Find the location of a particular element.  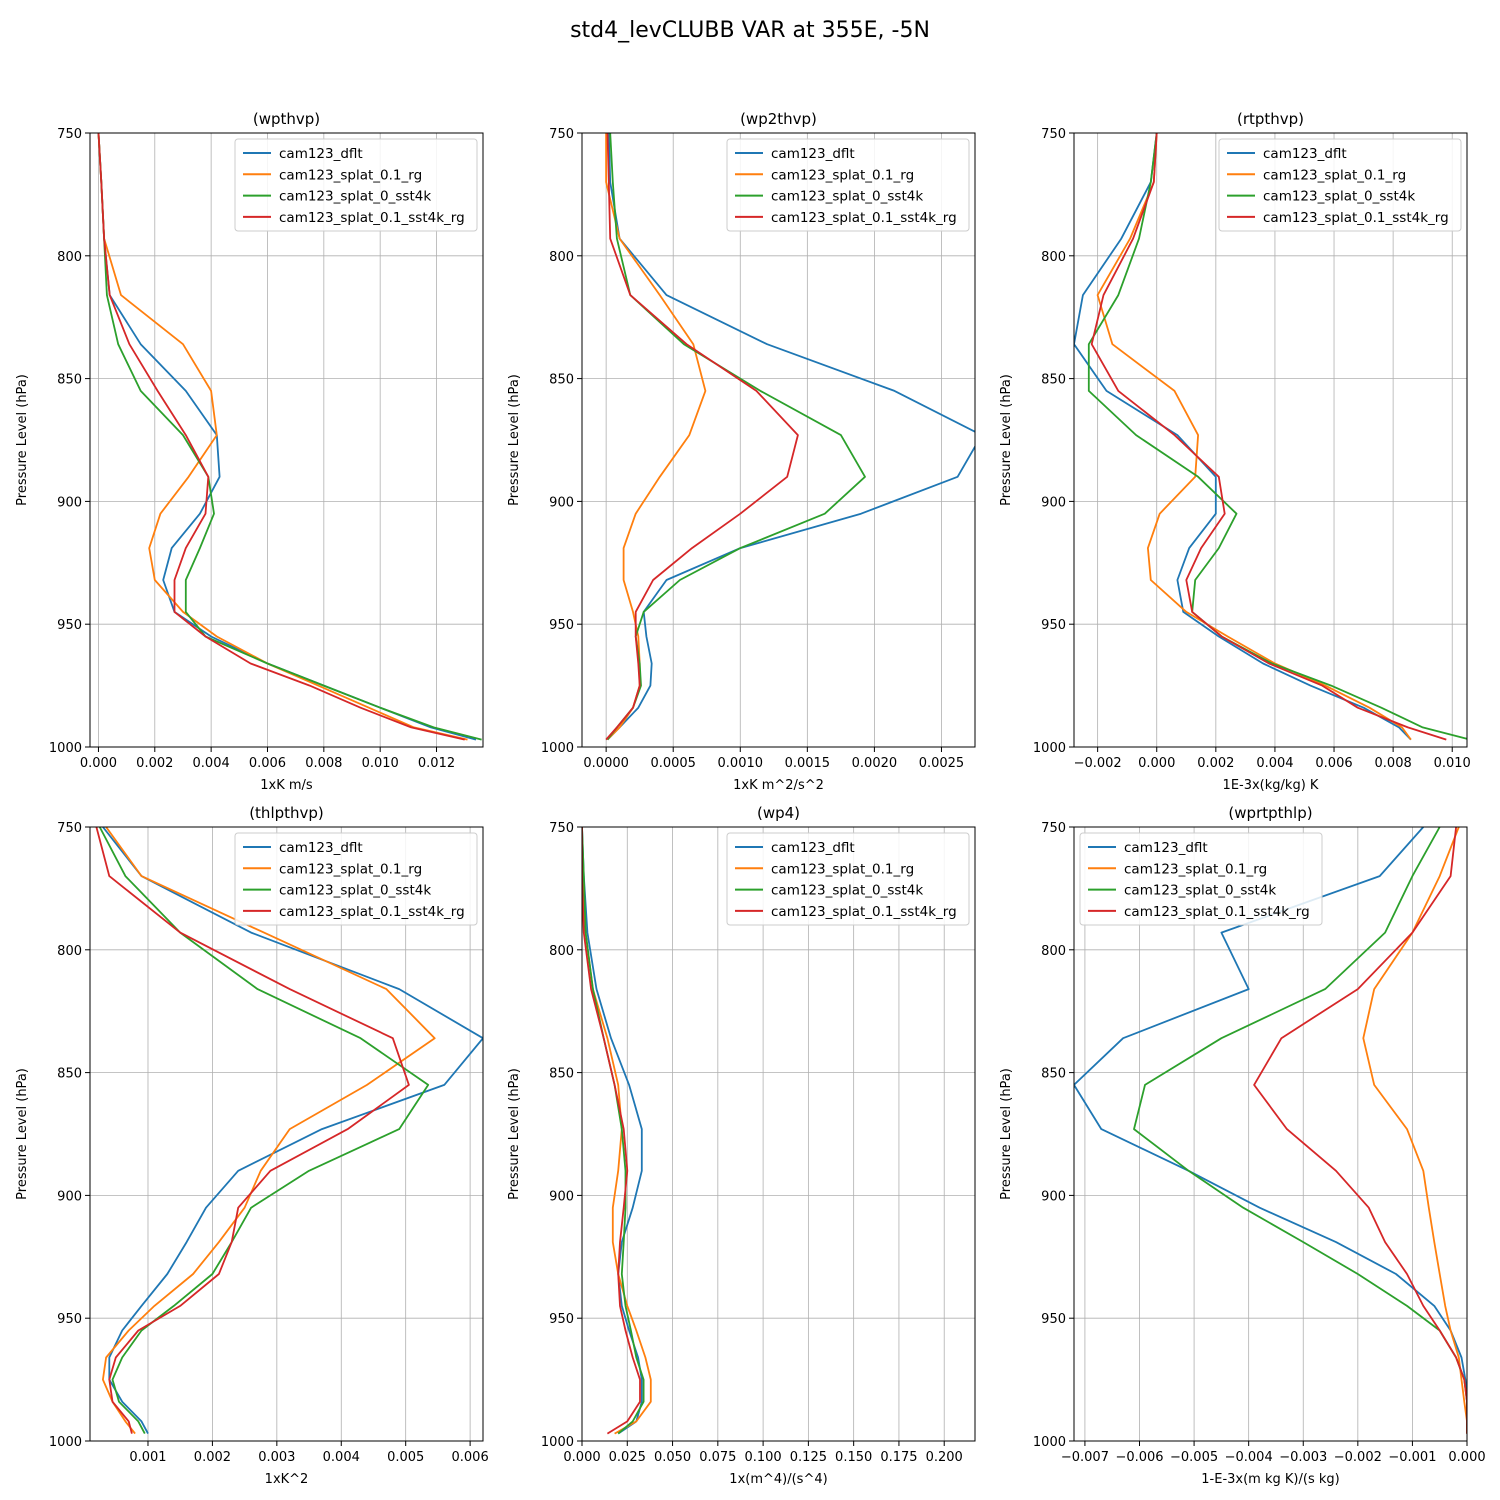

figure-title: std4_levCLUBB VAR at 355E, -5N is located at coordinates (750, 30).